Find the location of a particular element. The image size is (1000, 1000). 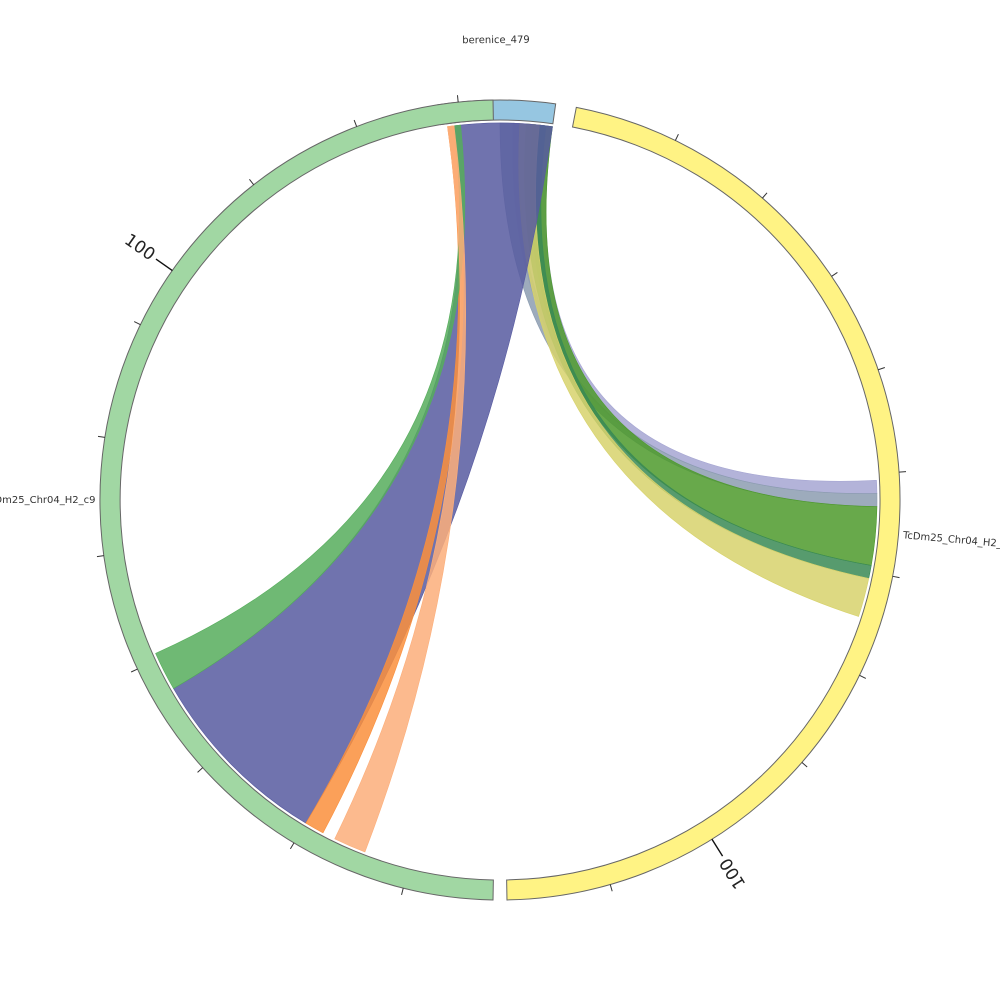

major-tick-label-c9-0: 100 is located at coordinates (140, 247).